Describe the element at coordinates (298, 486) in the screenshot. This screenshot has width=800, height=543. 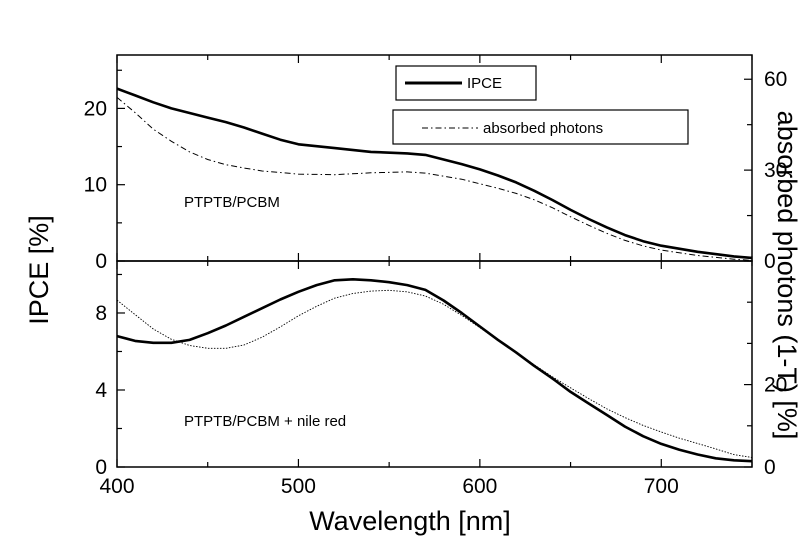
I see `x-tick-label: 500` at that location.